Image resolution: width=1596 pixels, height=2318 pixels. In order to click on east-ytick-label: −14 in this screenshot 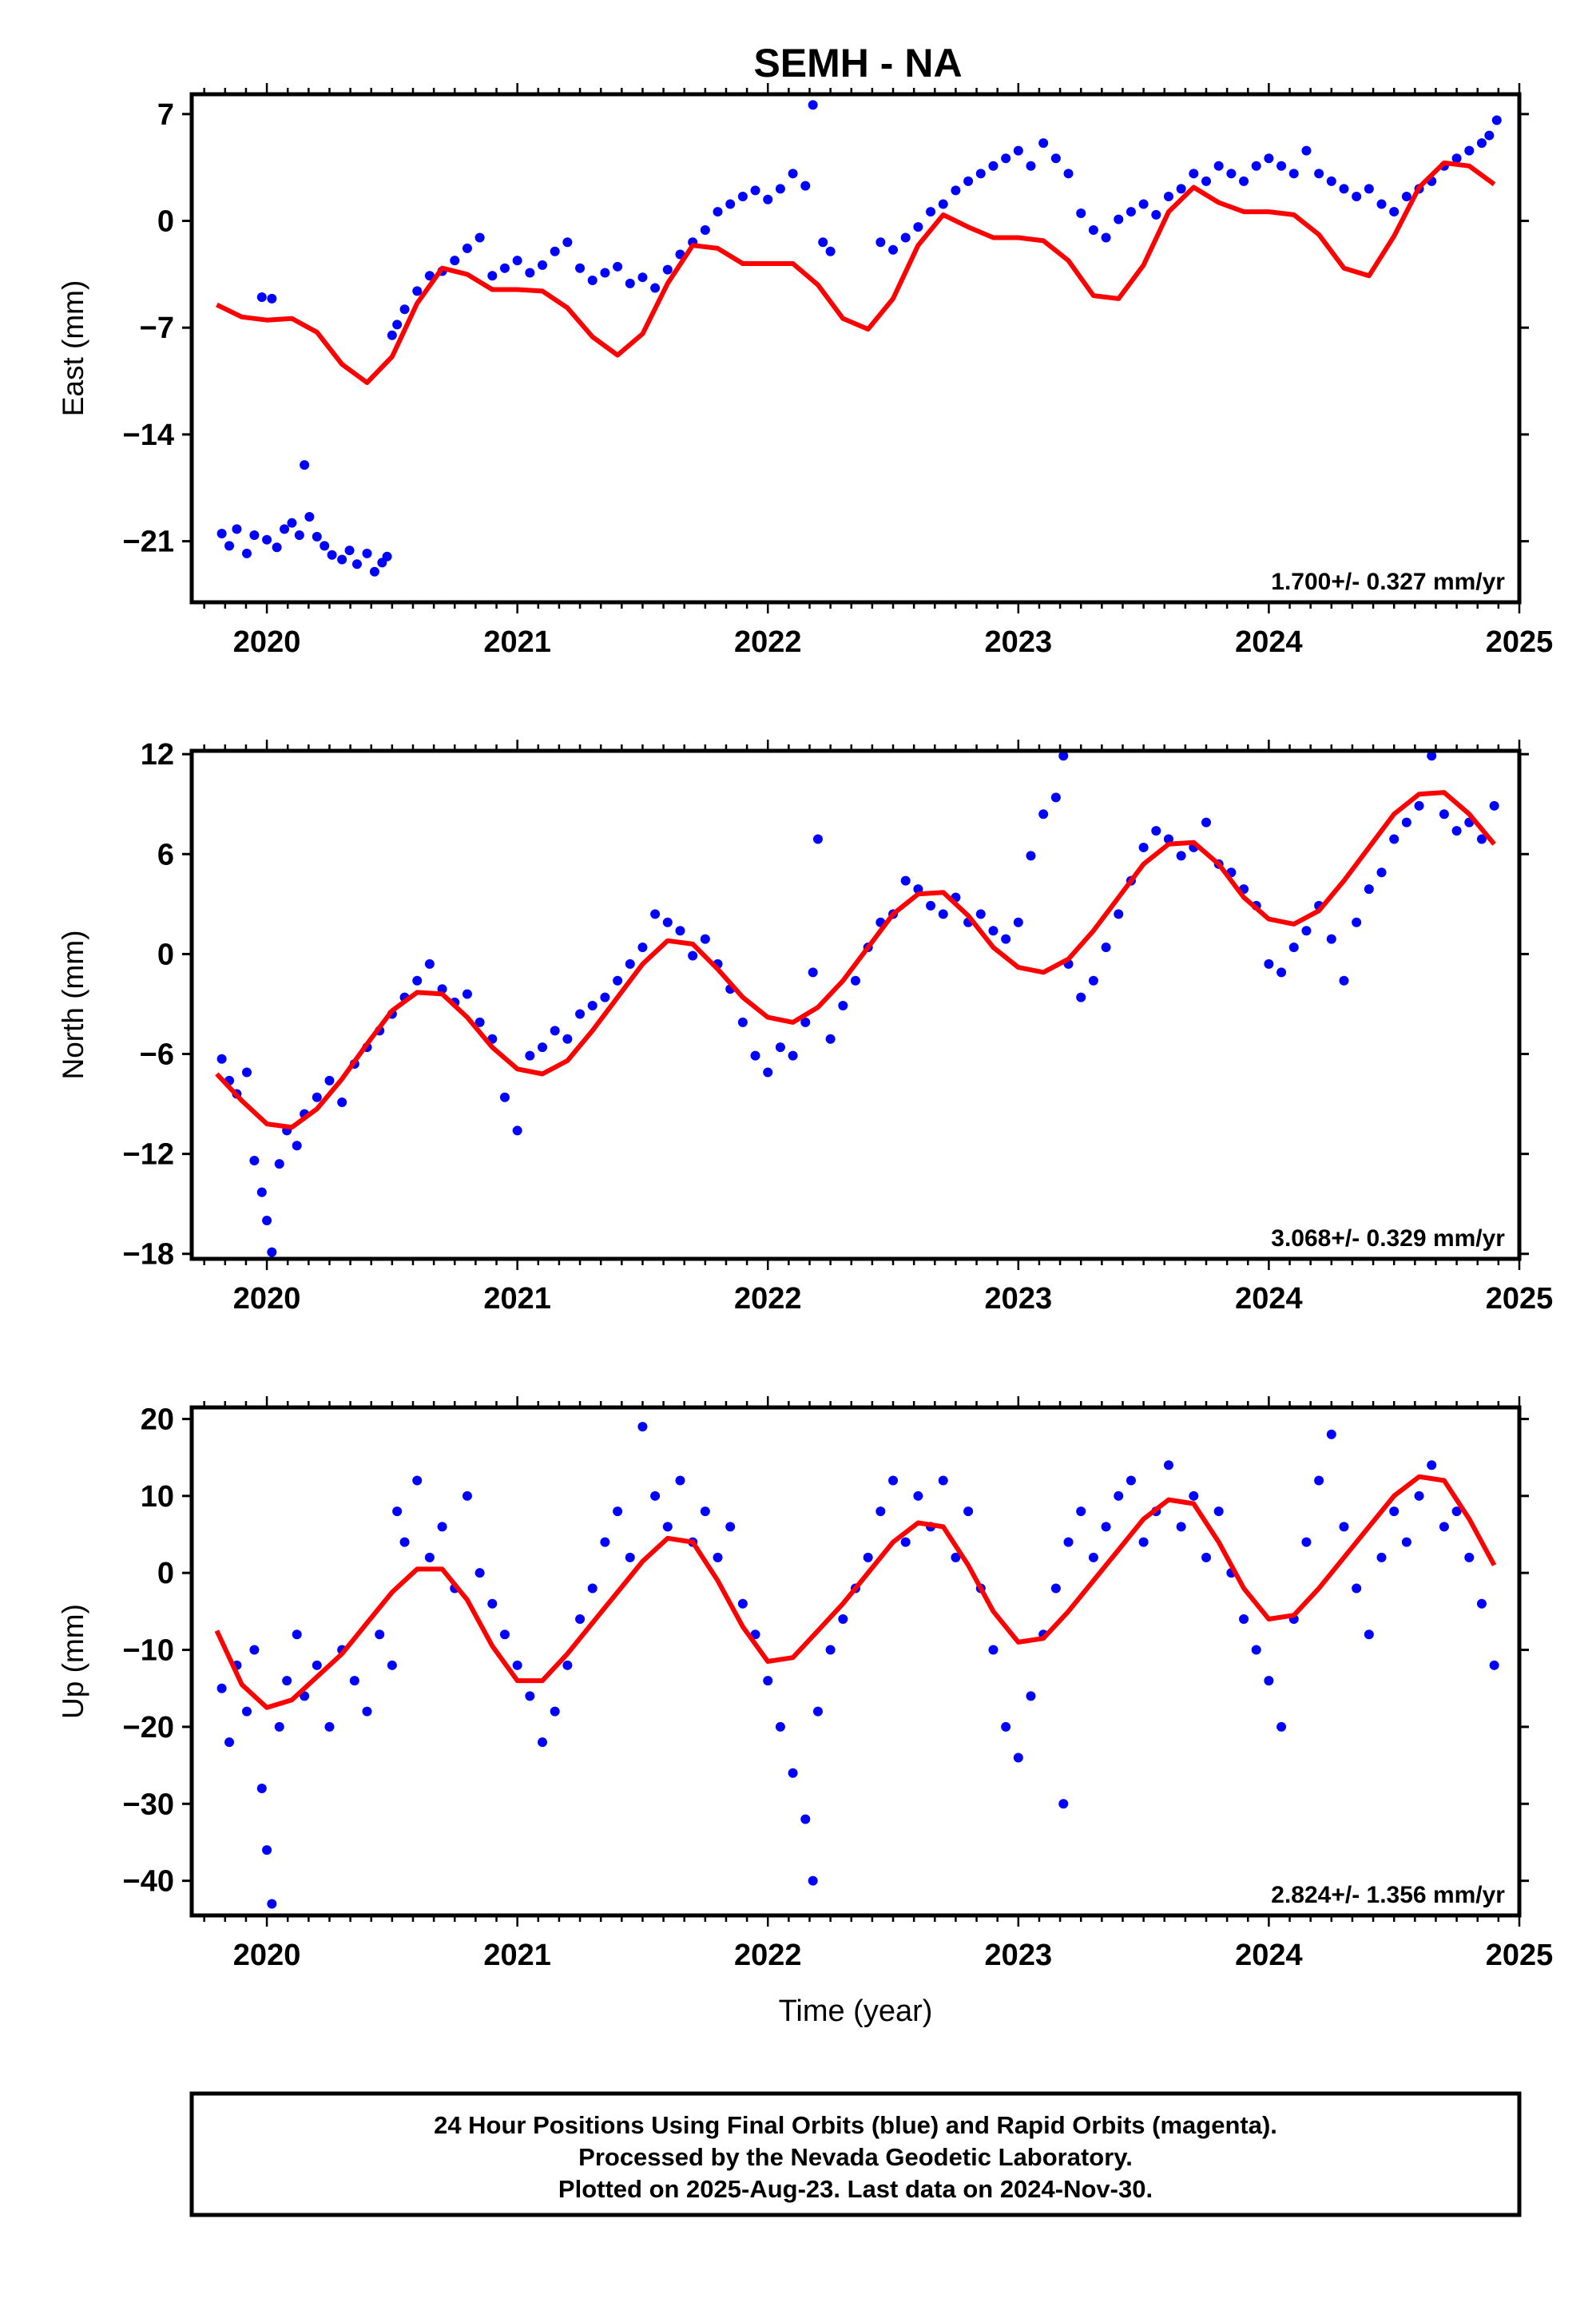, I will do `click(148, 435)`.